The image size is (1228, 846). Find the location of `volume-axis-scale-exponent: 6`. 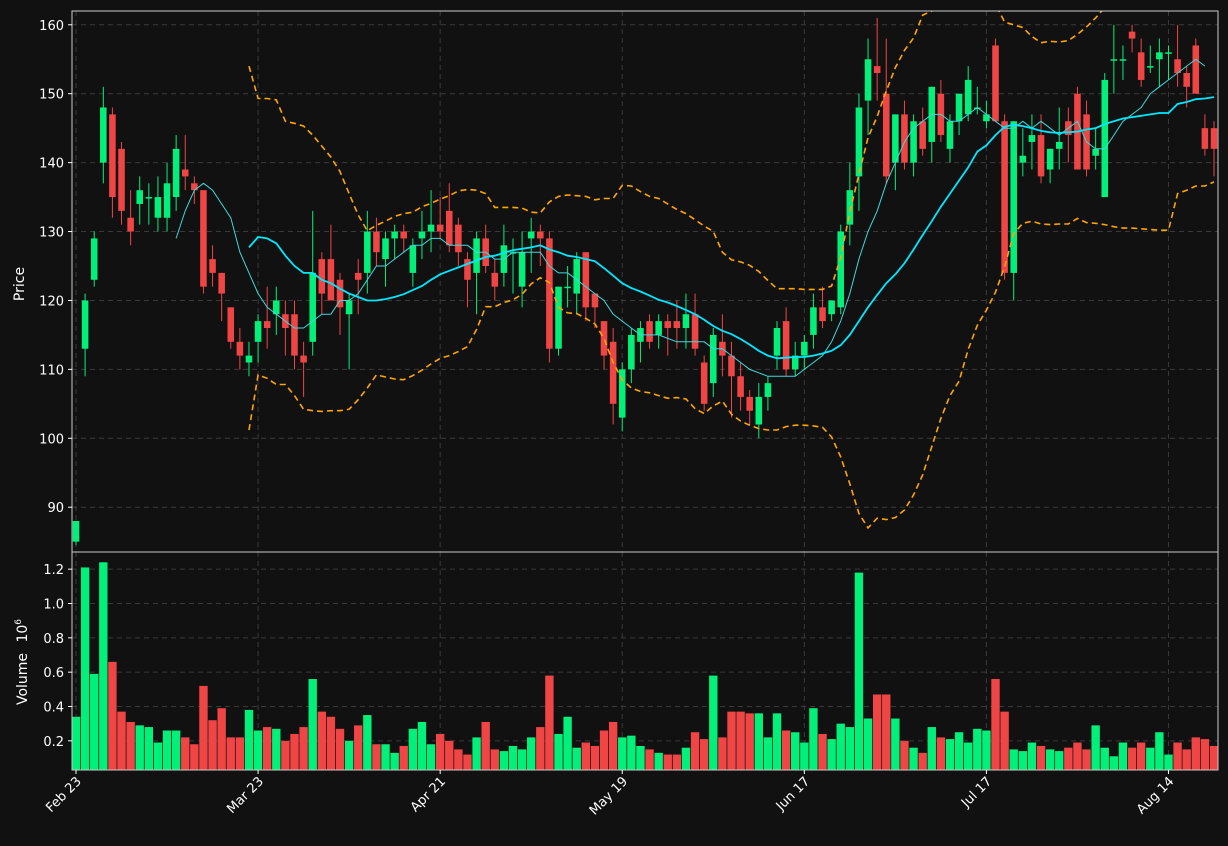

volume-axis-scale-exponent: 6 is located at coordinates (19, 622).